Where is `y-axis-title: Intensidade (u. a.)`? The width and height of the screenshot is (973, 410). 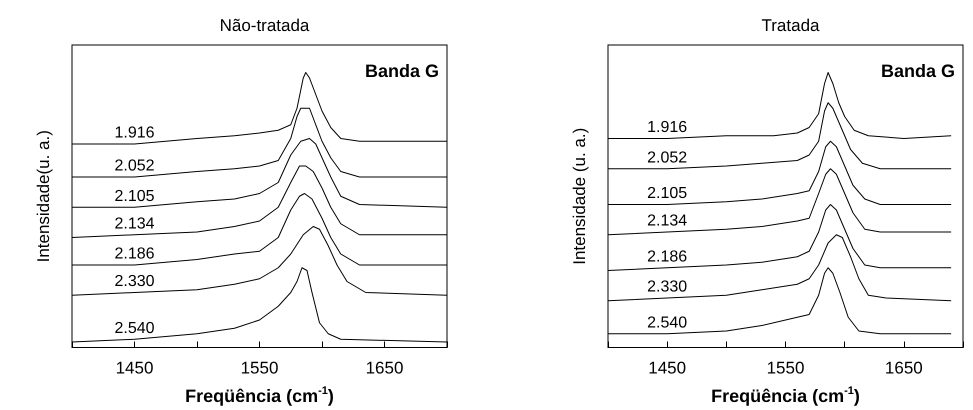 y-axis-title: Intensidade (u. a.) is located at coordinates (579, 196).